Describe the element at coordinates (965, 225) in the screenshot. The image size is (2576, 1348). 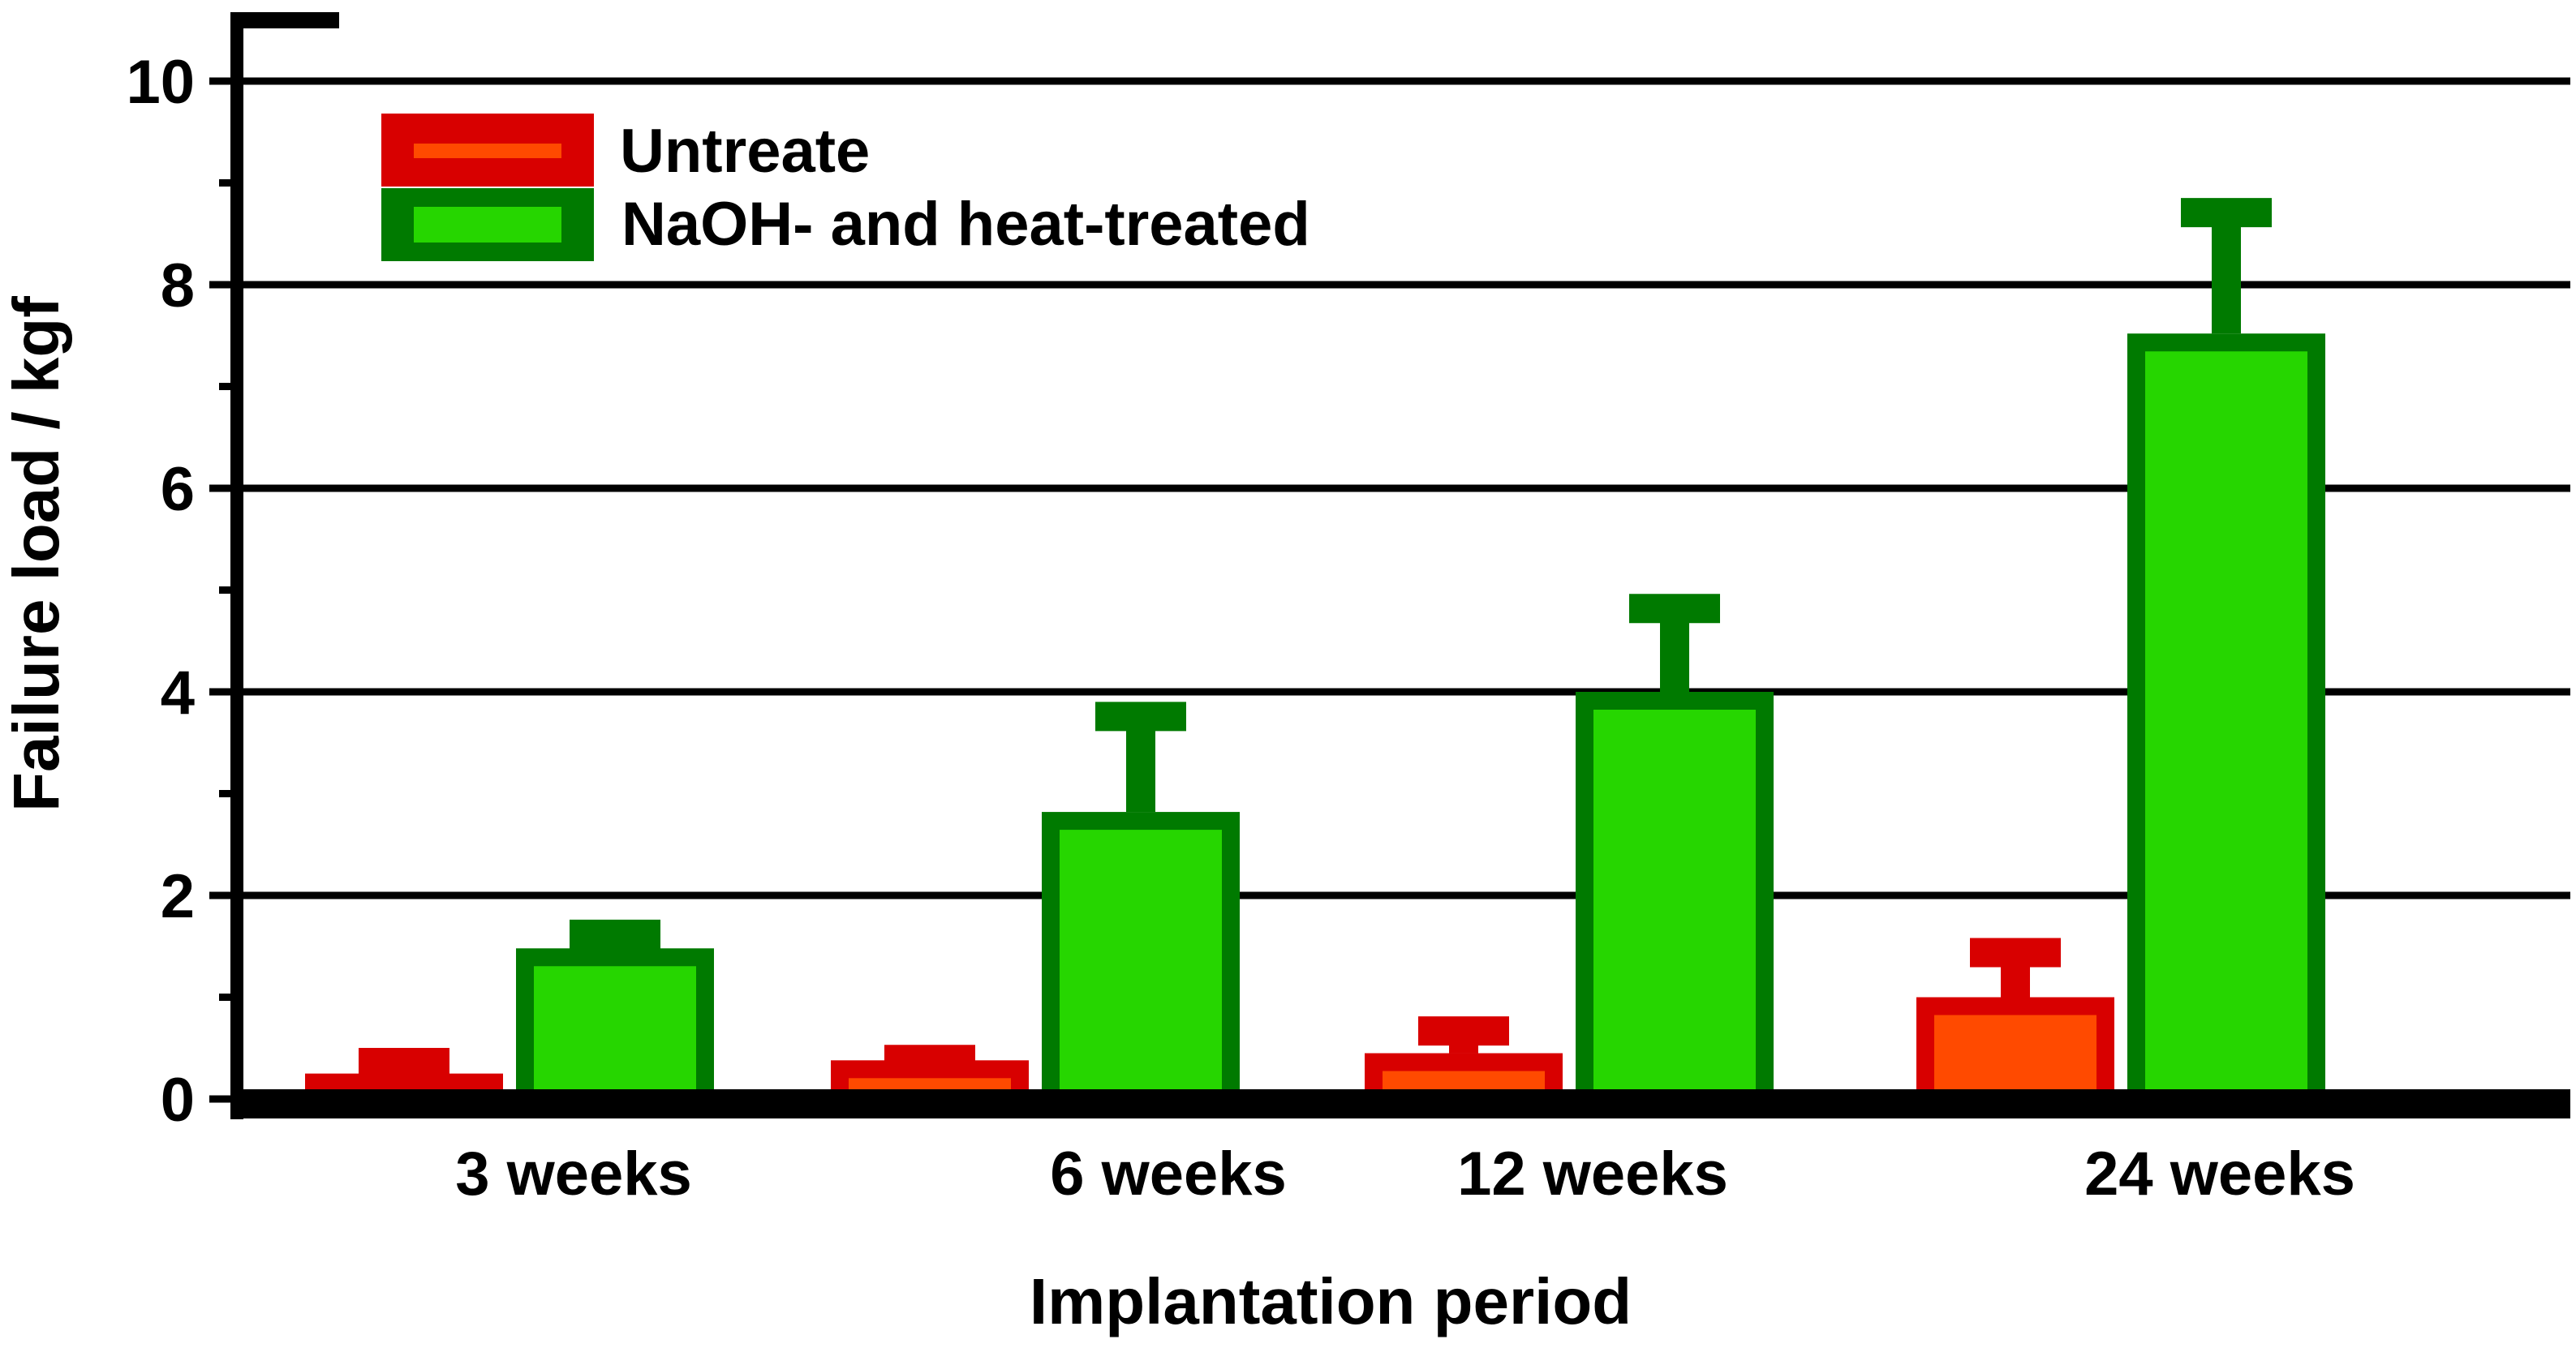
I see `legend-label-treated: NaOH- and heat-treated` at that location.